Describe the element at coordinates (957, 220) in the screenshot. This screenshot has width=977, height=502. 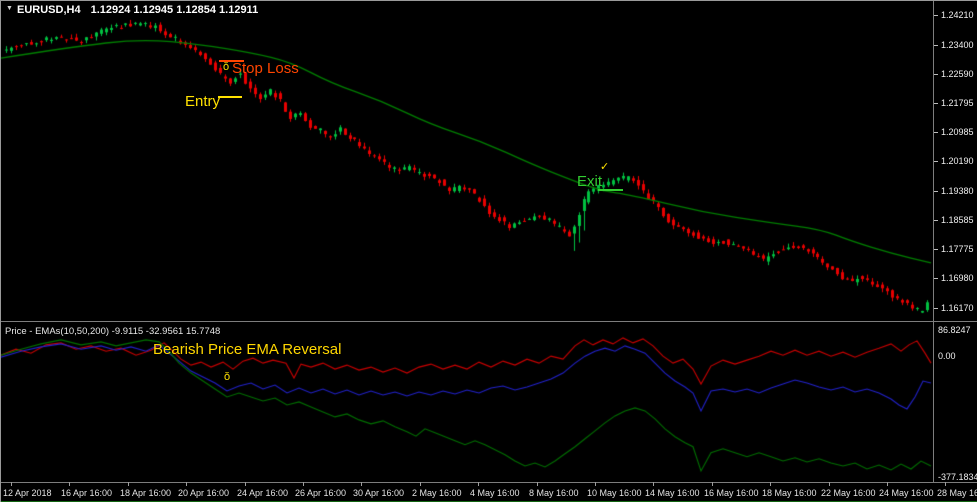
I see `price-axis-label: 1.18585` at that location.